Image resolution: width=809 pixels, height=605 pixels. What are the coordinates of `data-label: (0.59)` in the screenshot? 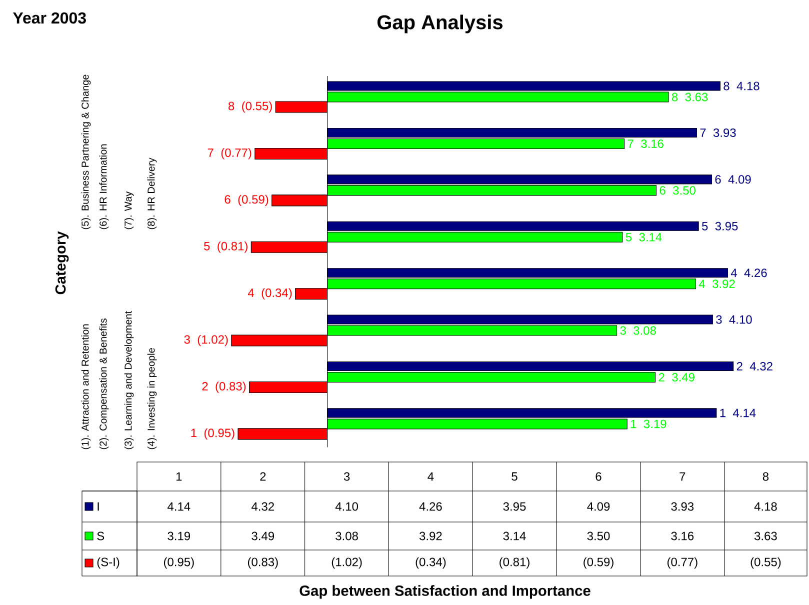 It's located at (253, 200).